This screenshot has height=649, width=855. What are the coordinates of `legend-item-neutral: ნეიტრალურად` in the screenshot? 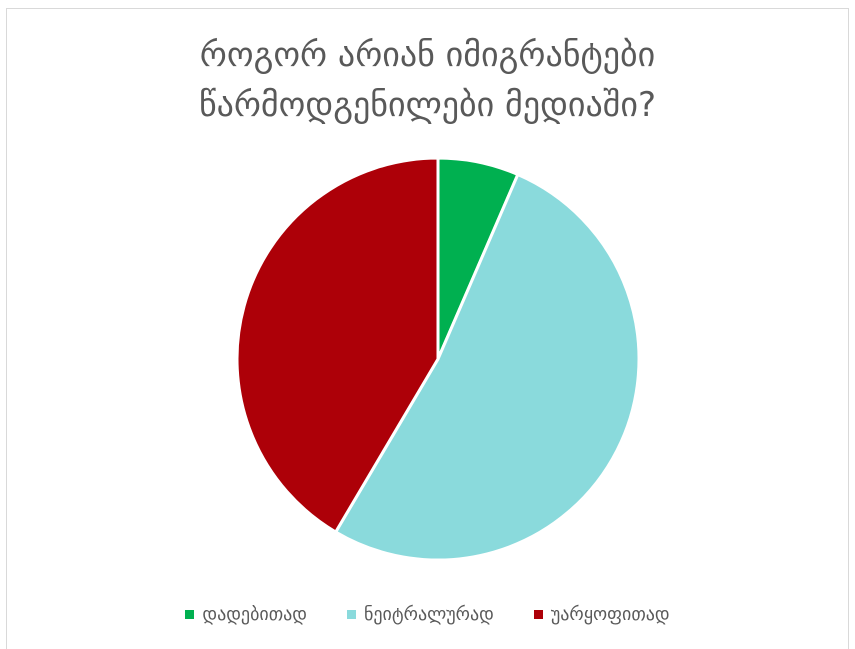 It's located at (420, 614).